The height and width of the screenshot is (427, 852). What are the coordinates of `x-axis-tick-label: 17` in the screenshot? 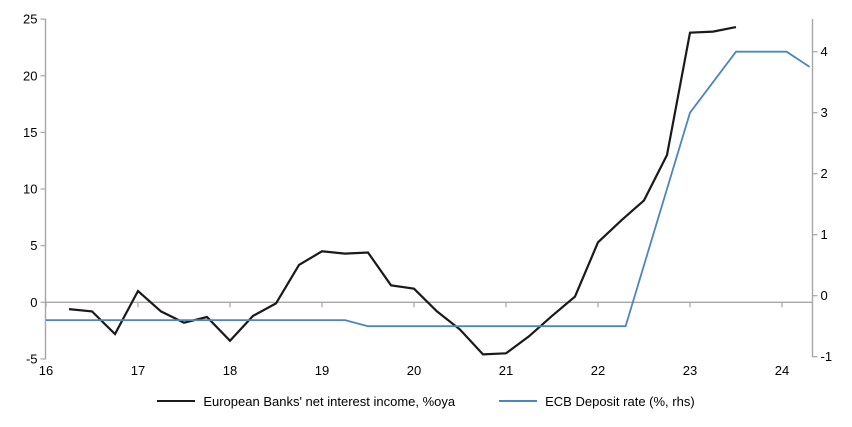 It's located at (138, 370).